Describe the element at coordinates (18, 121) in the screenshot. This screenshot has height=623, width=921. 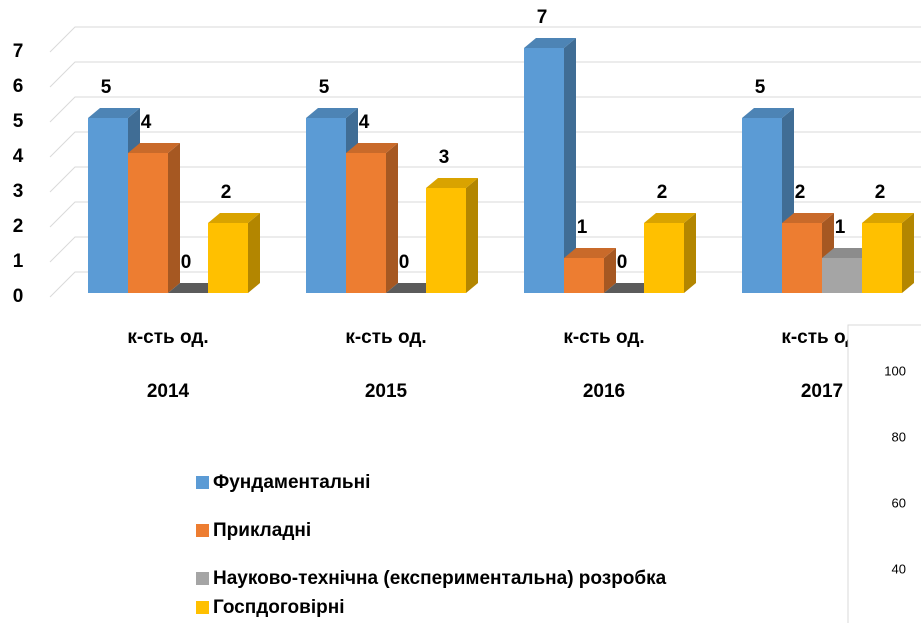
I see `y-tick-label: 5` at that location.